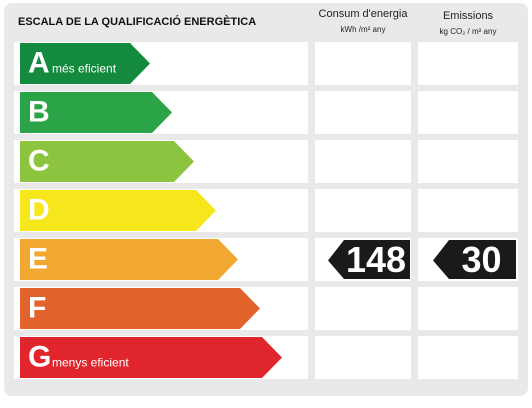 The image size is (532, 408). What do you see at coordinates (39, 356) in the screenshot?
I see `rating-letter: G` at bounding box center [39, 356].